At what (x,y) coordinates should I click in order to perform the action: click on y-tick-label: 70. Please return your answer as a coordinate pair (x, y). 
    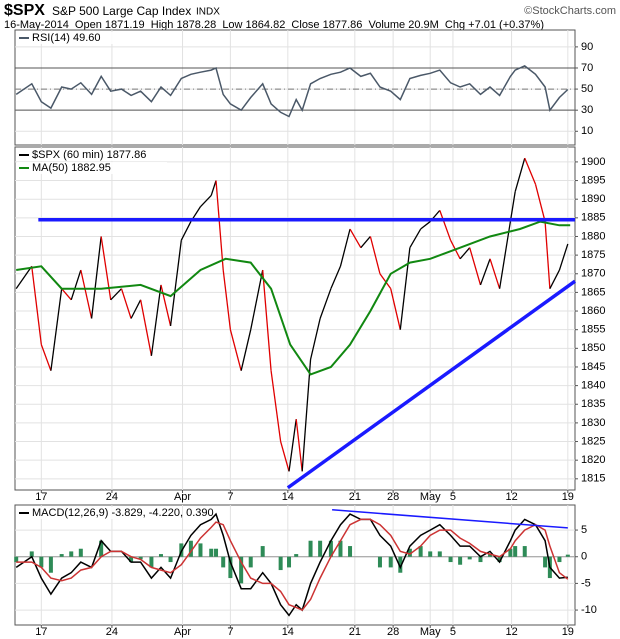
    Looking at the image, I should click on (587, 68).